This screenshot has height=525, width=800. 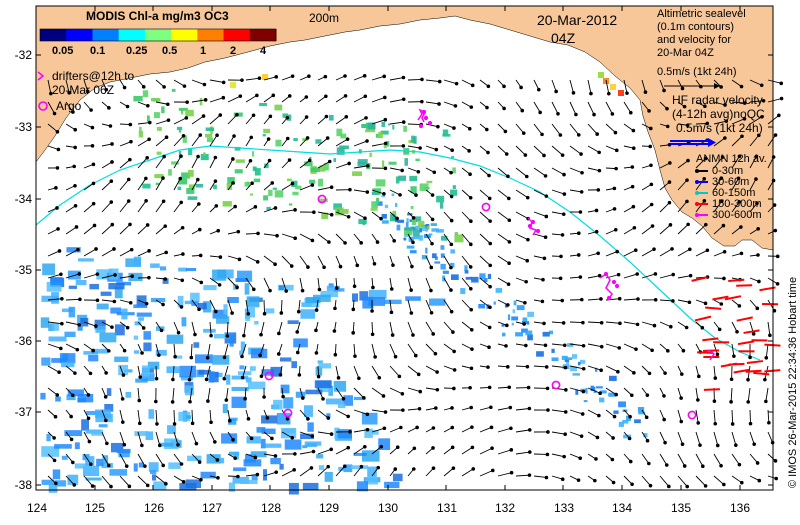 What do you see at coordinates (701, 14) in the screenshot?
I see `altimetry-line: Altimetric sealevel` at bounding box center [701, 14].